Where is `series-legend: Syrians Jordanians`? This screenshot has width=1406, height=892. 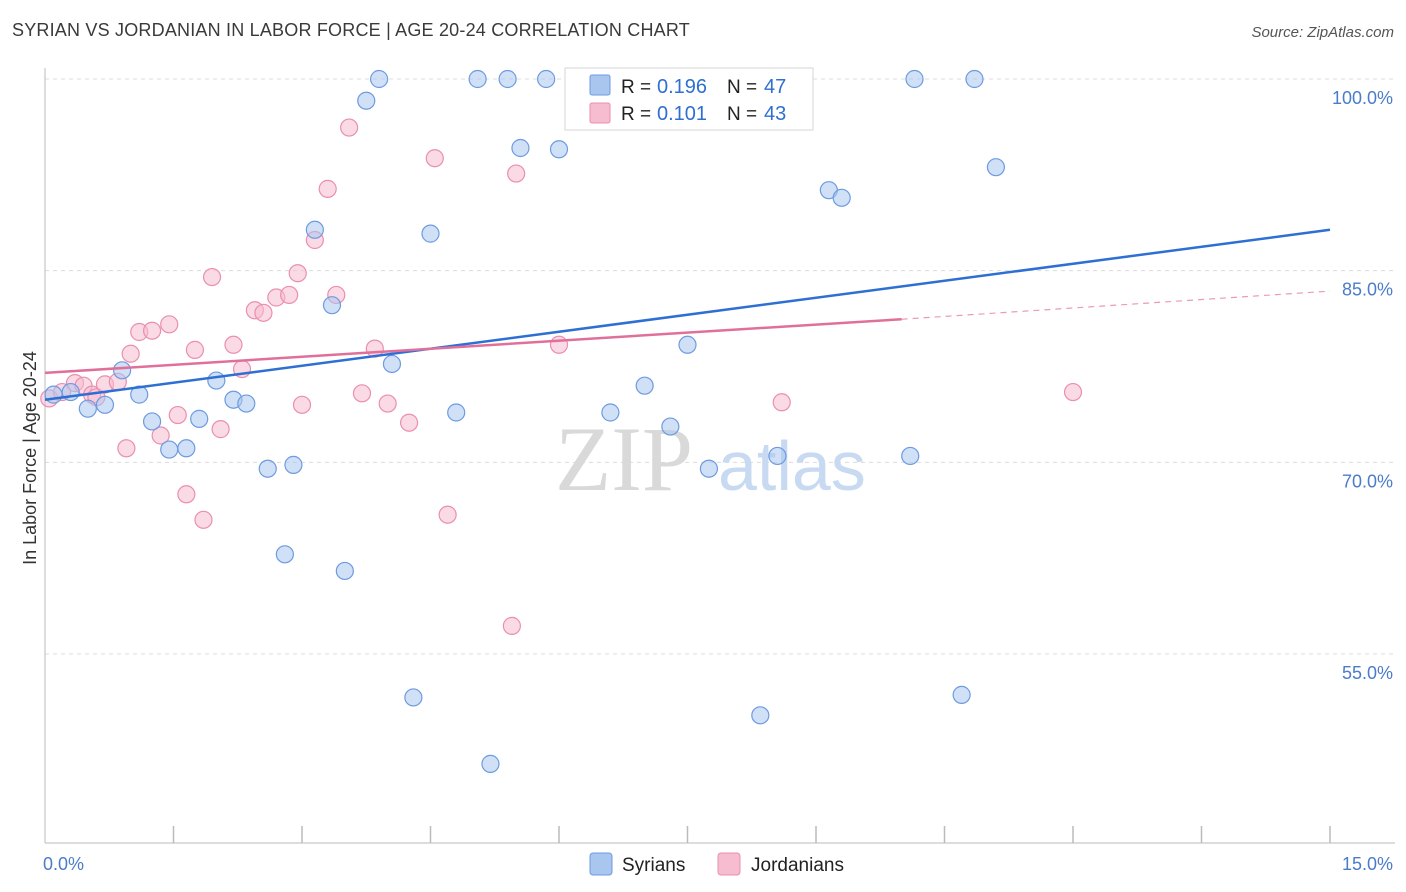
series-legend: Syrians Jordanians is located at coordinates (716, 864).